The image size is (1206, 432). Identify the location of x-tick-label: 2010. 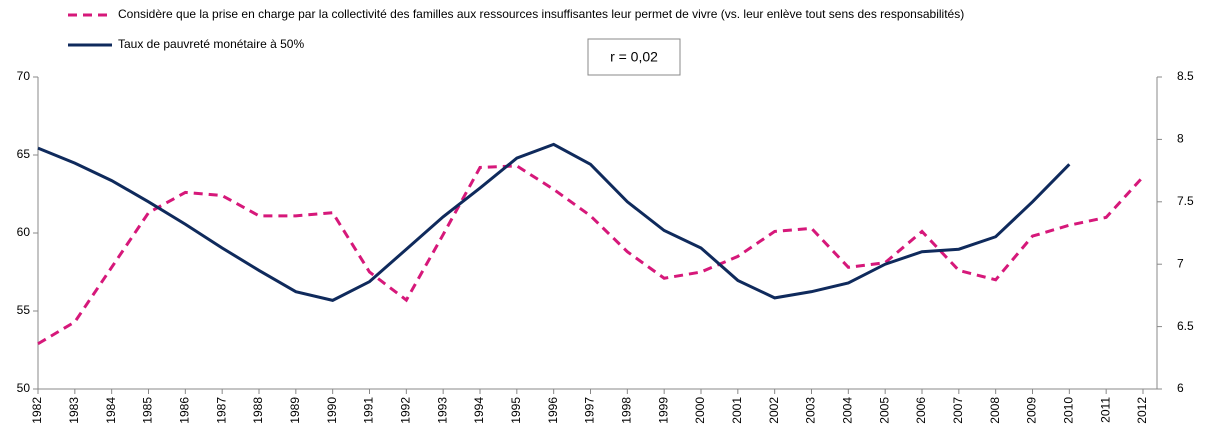
(1069, 410).